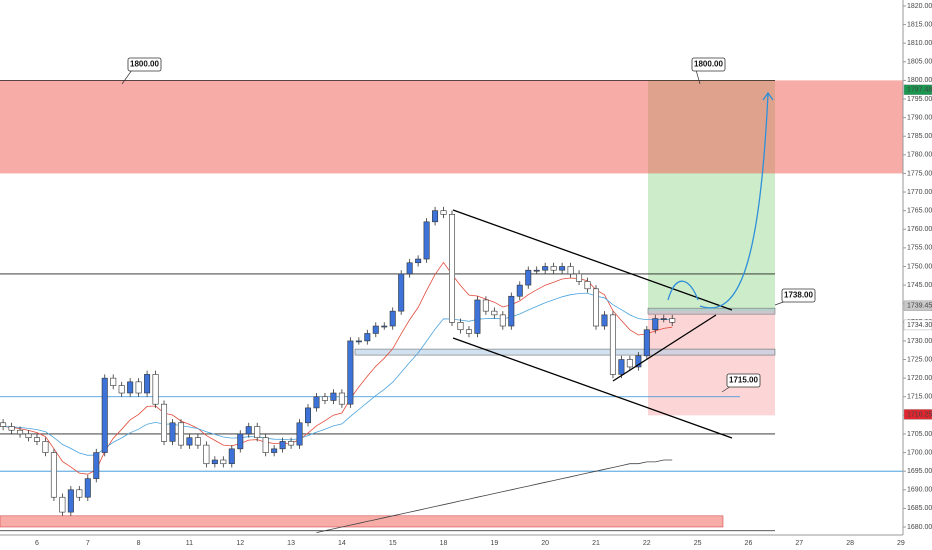 This screenshot has width=932, height=550. What do you see at coordinates (919, 359) in the screenshot?
I see `y-tick-label: 1725.00` at bounding box center [919, 359].